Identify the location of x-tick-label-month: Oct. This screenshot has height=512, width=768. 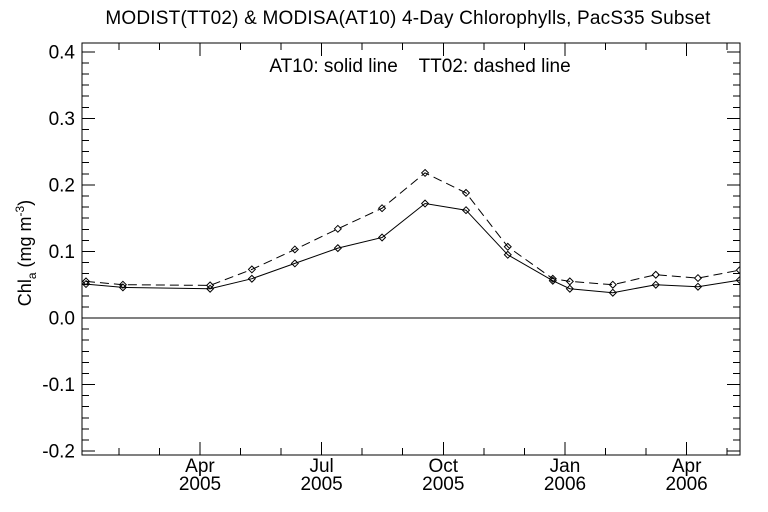
(444, 466).